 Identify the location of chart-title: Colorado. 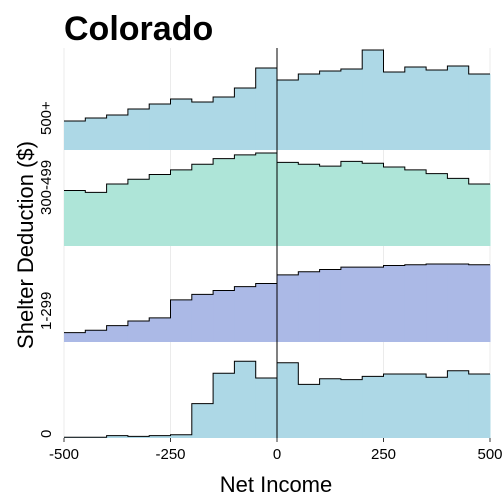
(138, 29).